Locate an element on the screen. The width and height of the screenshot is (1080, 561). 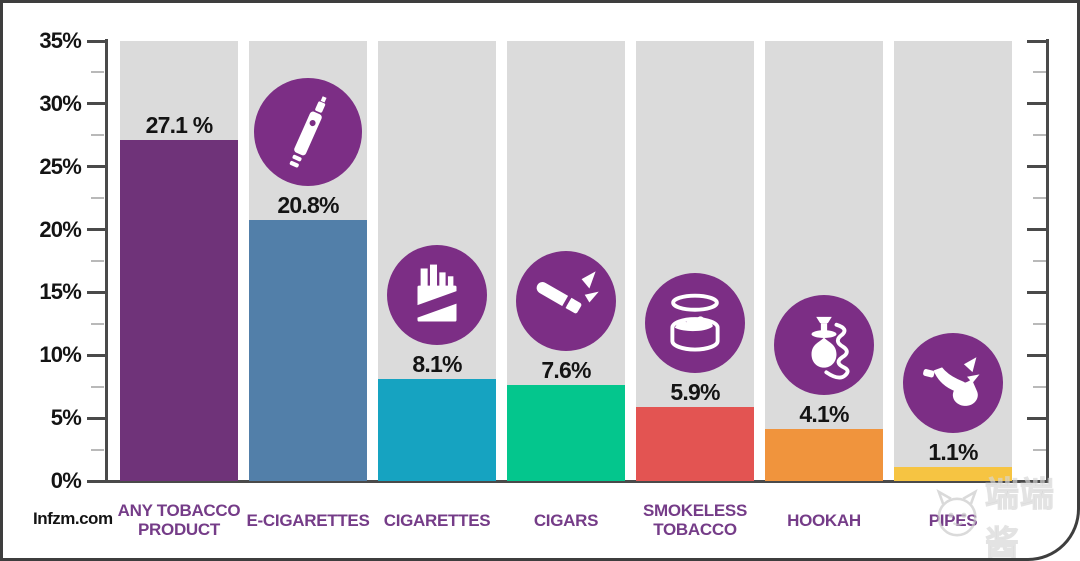
category-label-e-cigarettes: E-CIGARETTES is located at coordinates (308, 520).